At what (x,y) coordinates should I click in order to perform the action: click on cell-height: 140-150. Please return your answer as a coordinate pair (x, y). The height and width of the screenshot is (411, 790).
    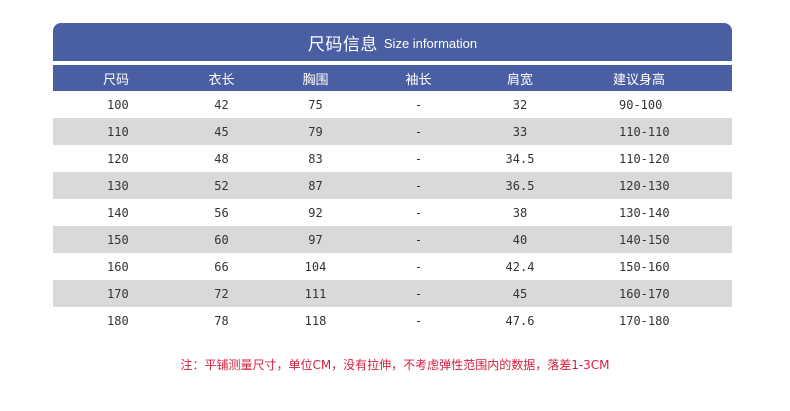
    Looking at the image, I should click on (644, 239).